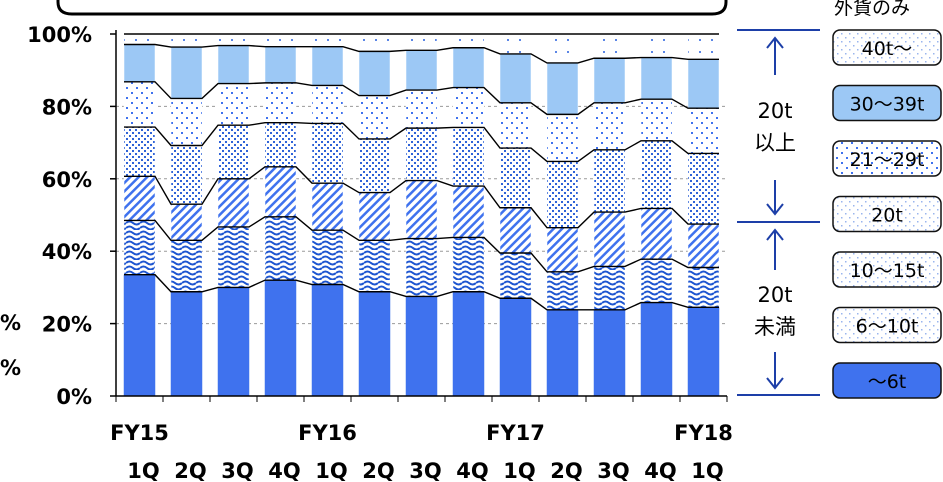 This screenshot has width=943, height=482. I want to click on side-label-above: 以上, so click(775, 143).